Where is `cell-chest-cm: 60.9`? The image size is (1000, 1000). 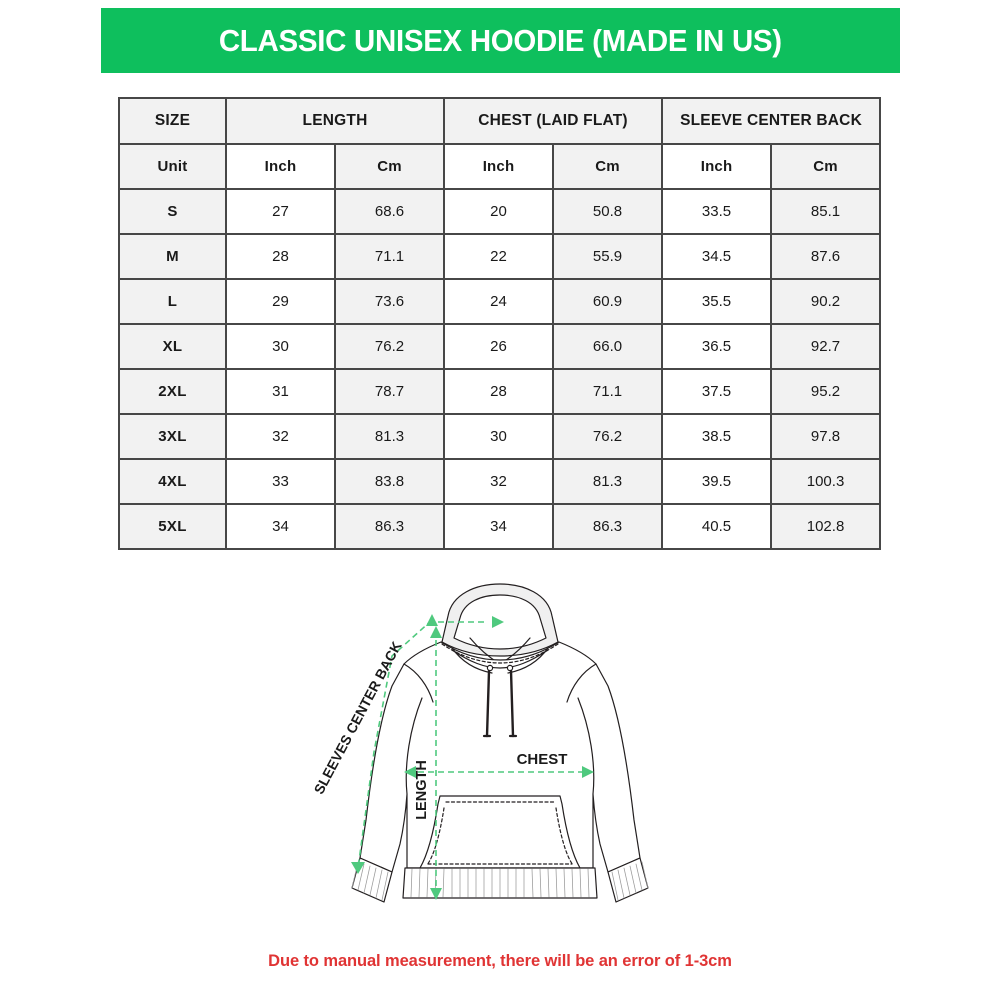 cell-chest-cm: 60.9 is located at coordinates (608, 301).